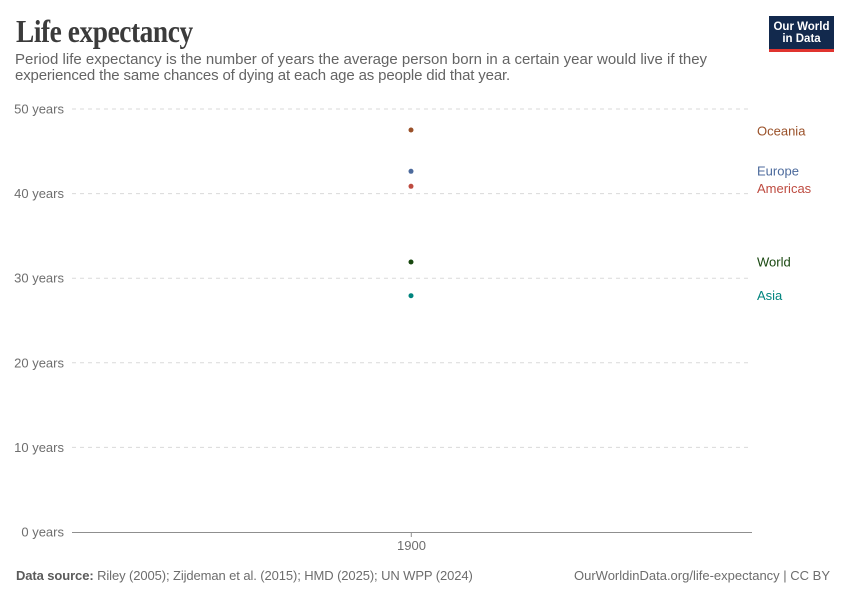 This screenshot has height=600, width=850. I want to click on svg-text: Oceania, so click(781, 131).